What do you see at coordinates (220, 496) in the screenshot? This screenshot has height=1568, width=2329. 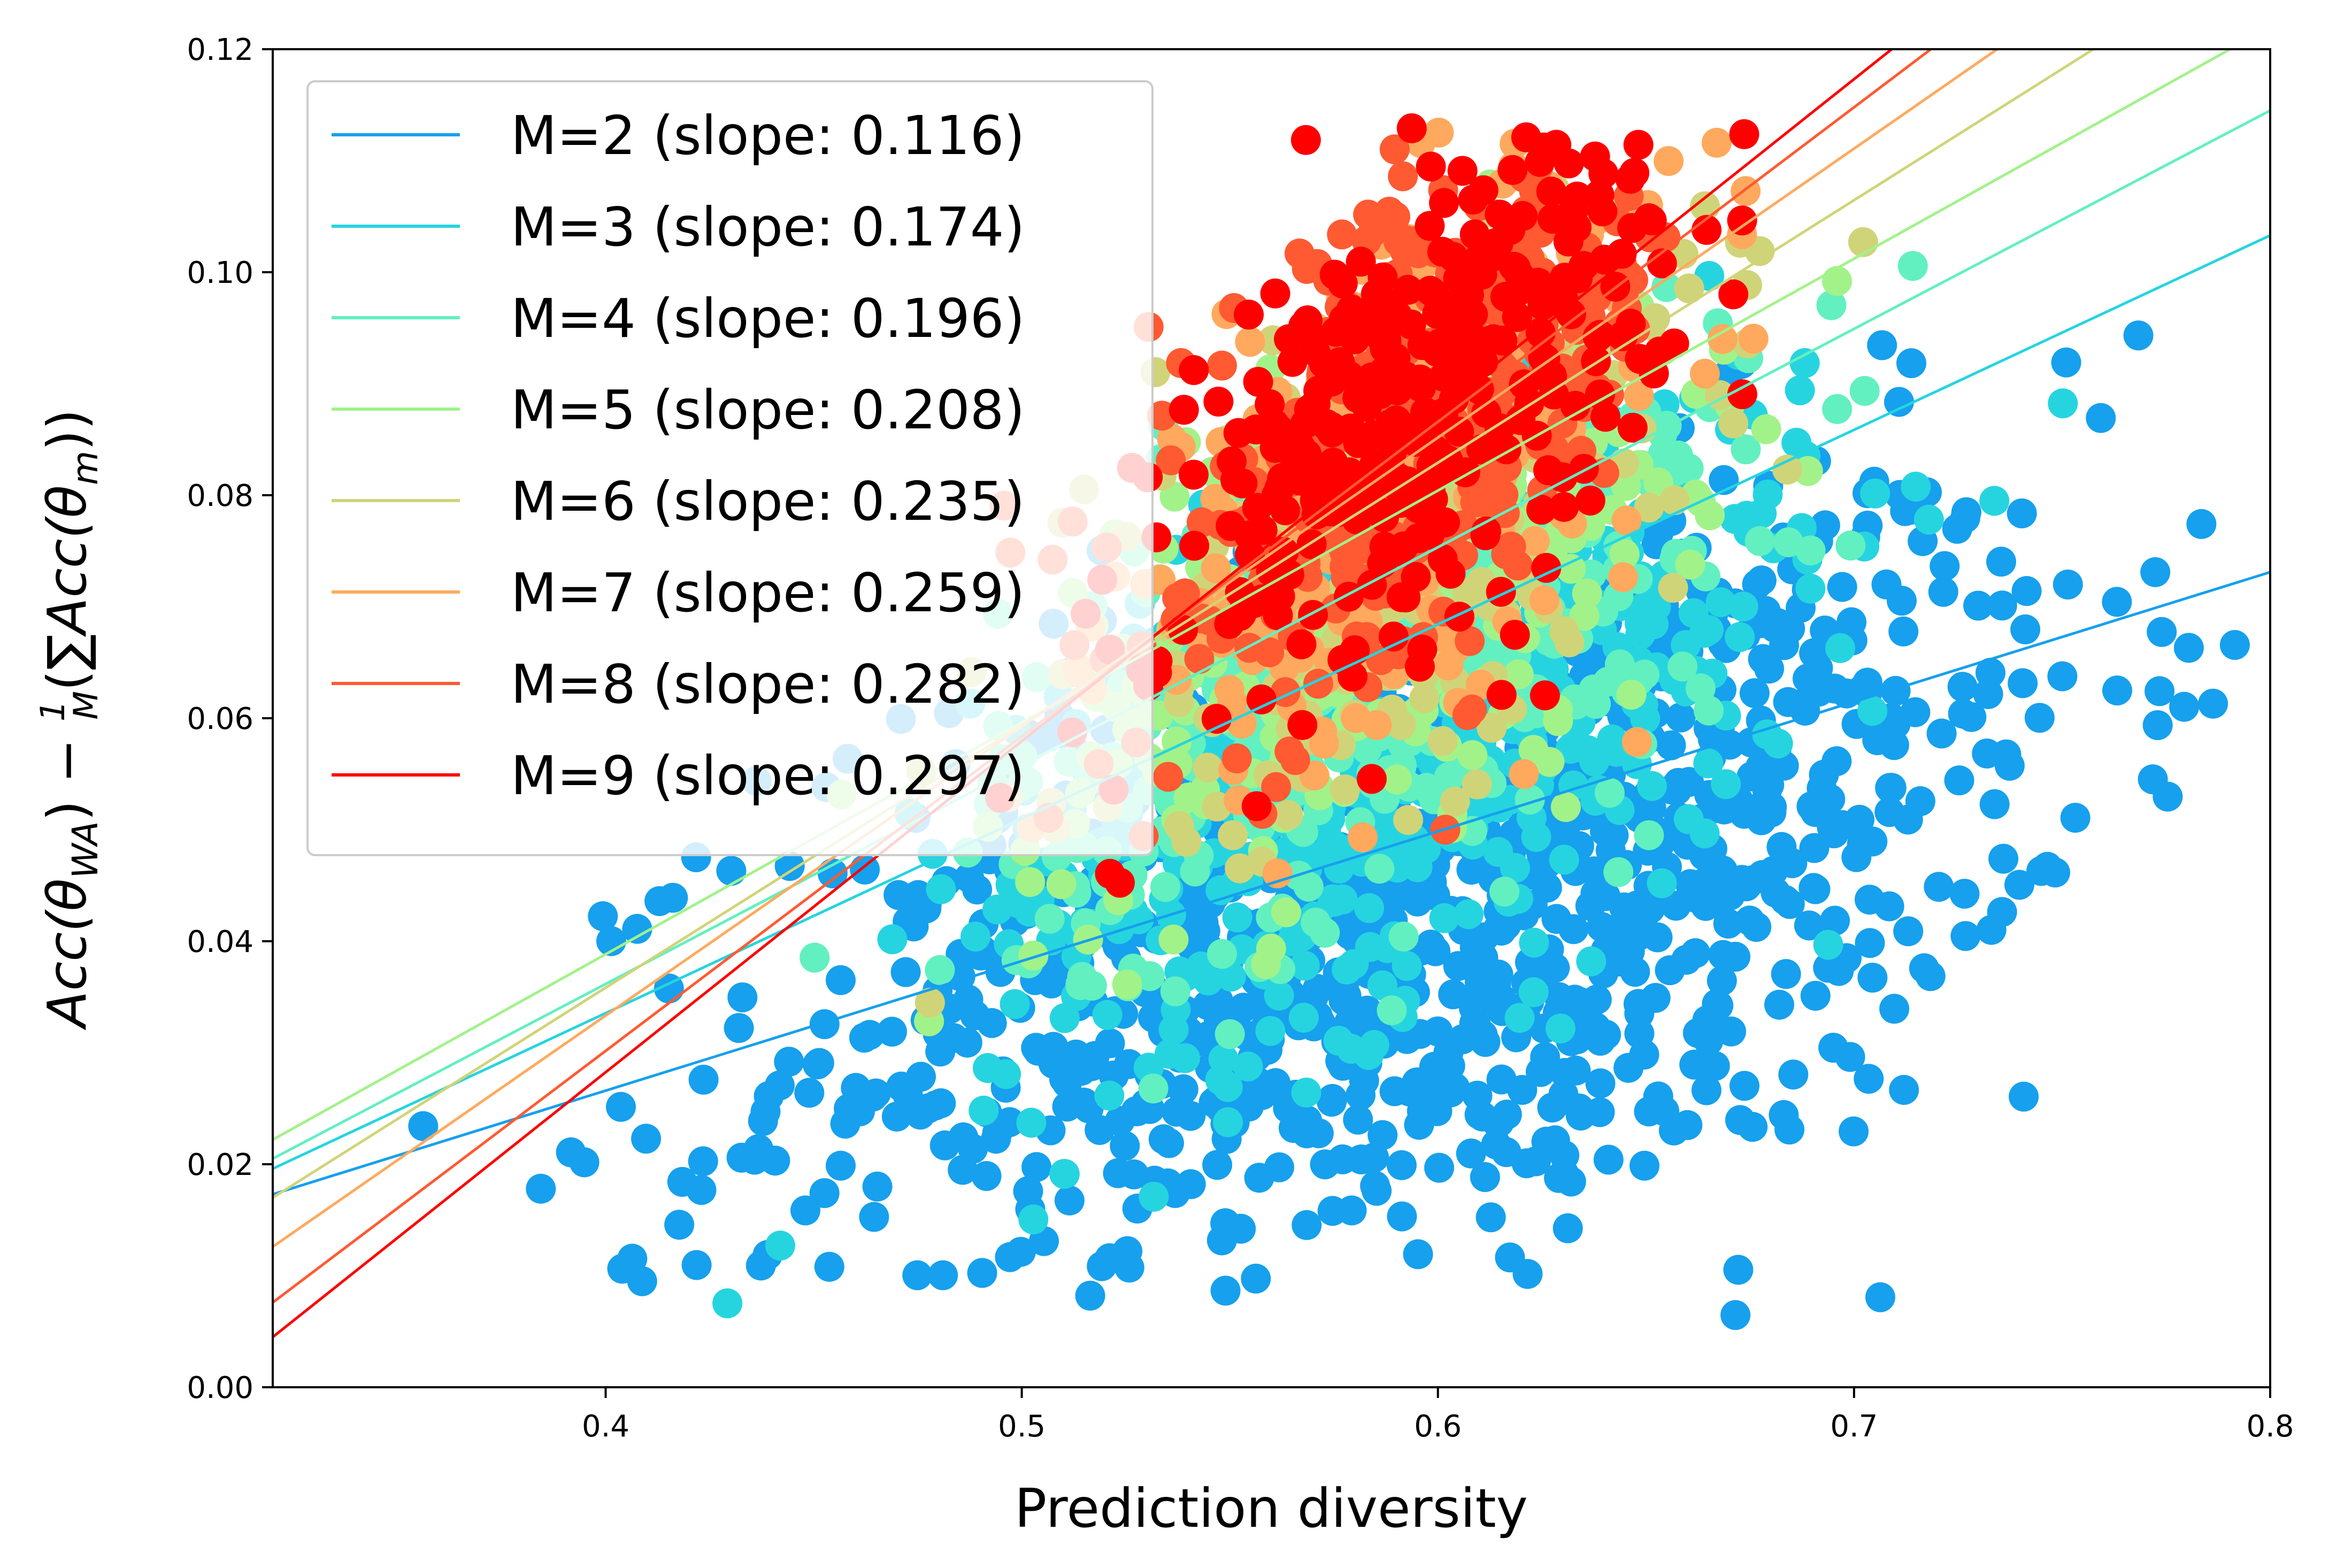 I see `y-tick-label: 0.08` at bounding box center [220, 496].